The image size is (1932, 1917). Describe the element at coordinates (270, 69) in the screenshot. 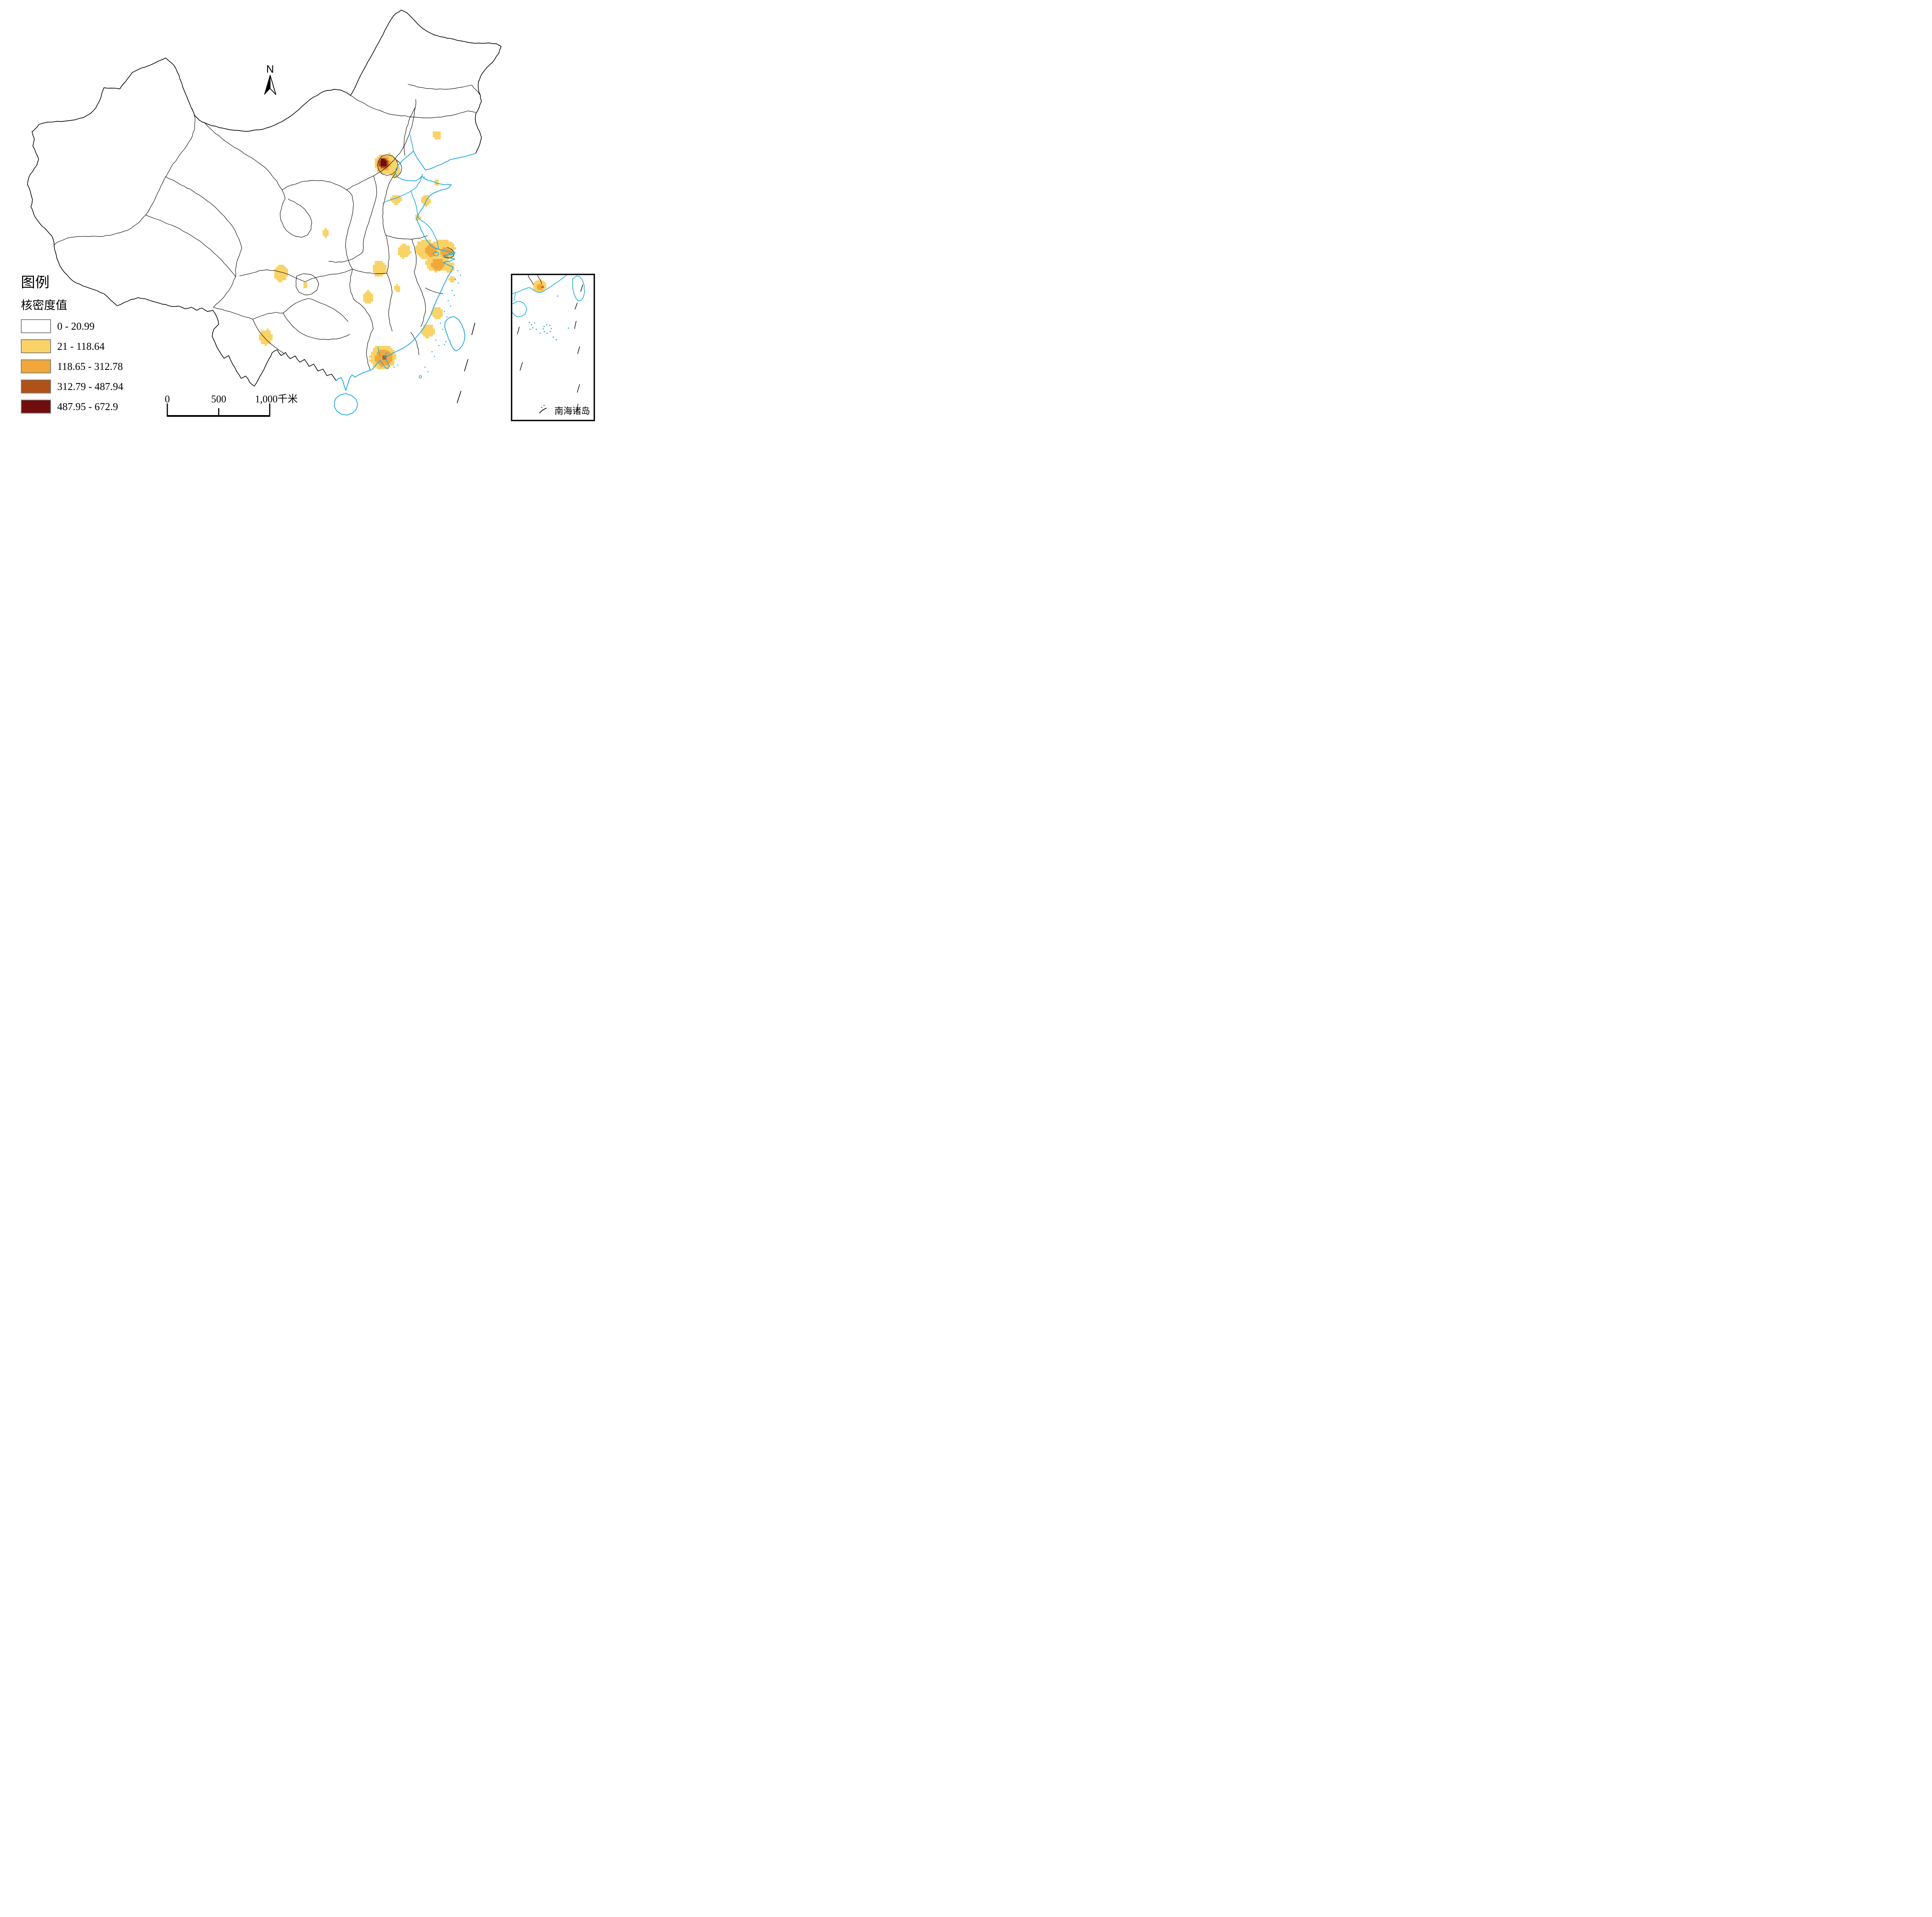

I see `north-arrow-label: N` at that location.